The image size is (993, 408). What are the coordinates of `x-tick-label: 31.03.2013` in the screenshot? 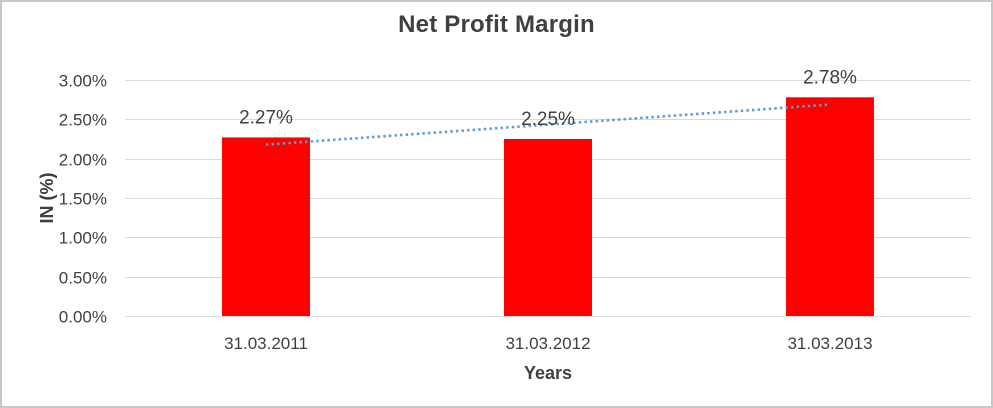 It's located at (829, 343).